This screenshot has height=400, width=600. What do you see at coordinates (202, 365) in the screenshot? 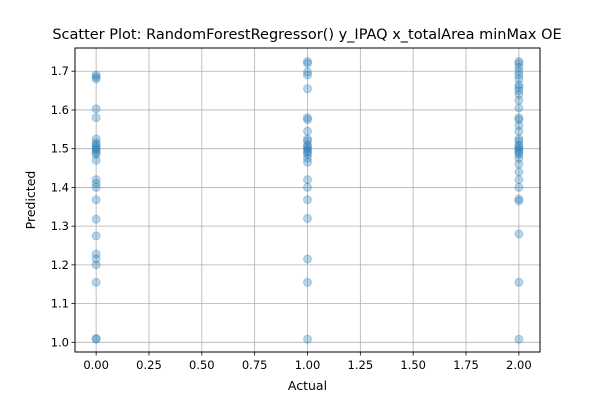
I see `x-tick-label: 0.50` at bounding box center [202, 365].